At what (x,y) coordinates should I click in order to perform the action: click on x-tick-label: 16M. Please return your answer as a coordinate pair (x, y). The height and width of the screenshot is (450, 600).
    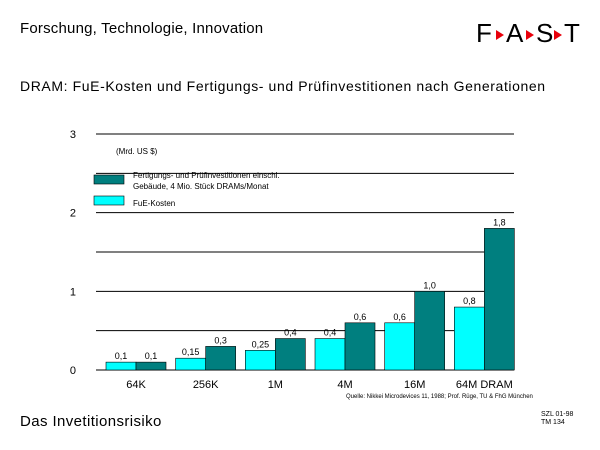
    Looking at the image, I should click on (414, 385).